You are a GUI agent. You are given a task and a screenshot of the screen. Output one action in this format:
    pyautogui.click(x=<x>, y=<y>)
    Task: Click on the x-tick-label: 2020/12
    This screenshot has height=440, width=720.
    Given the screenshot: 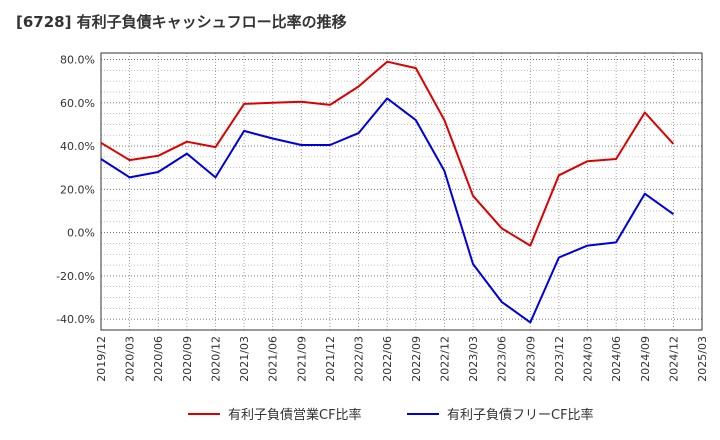 What is the action you would take?
    pyautogui.click(x=215, y=359)
    